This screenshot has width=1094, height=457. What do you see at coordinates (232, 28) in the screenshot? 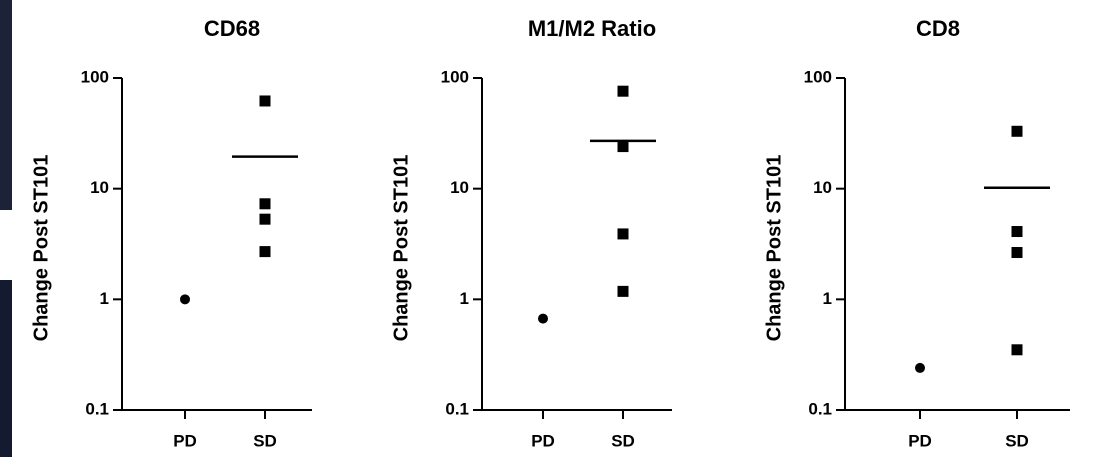
I see `chart-title: CD68` at bounding box center [232, 28].